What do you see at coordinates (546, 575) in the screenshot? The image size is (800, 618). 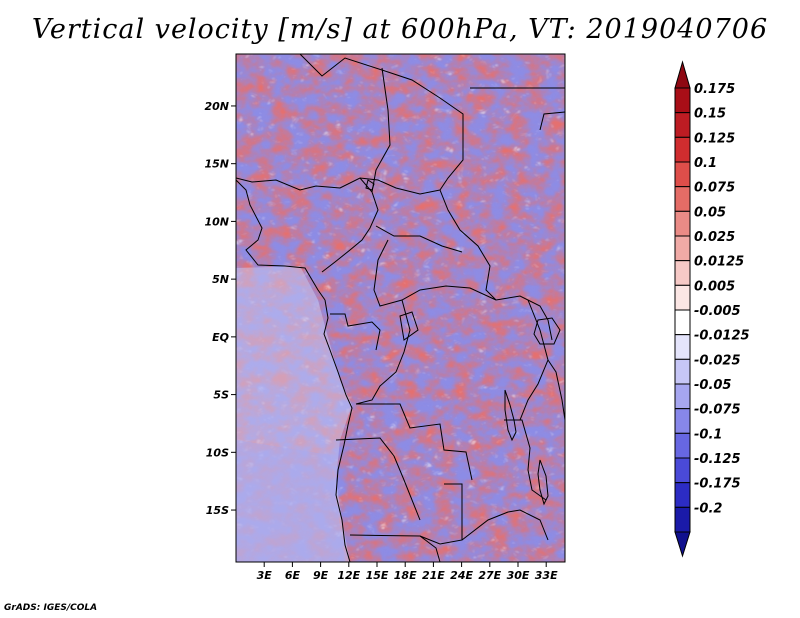 I see `lon-tick-label: 33E` at bounding box center [546, 575].